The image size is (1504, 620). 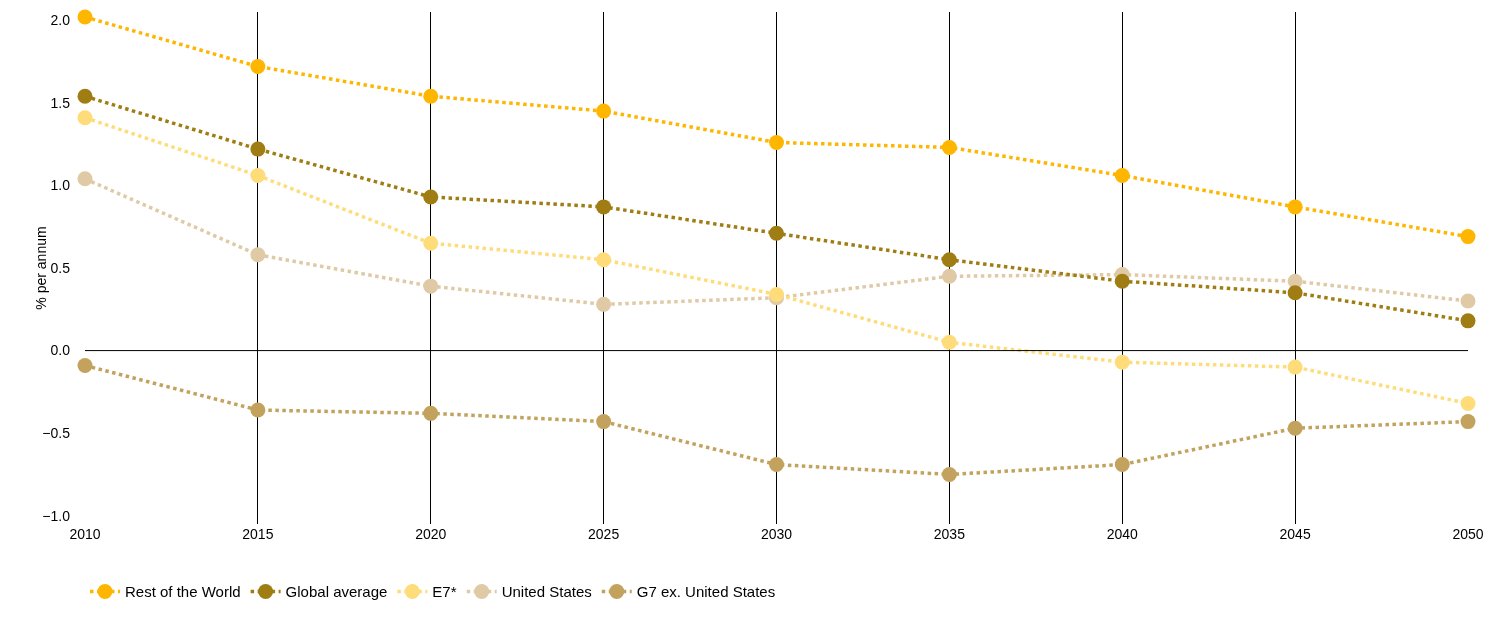 I want to click on legend-label: United States, so click(x=546, y=592).